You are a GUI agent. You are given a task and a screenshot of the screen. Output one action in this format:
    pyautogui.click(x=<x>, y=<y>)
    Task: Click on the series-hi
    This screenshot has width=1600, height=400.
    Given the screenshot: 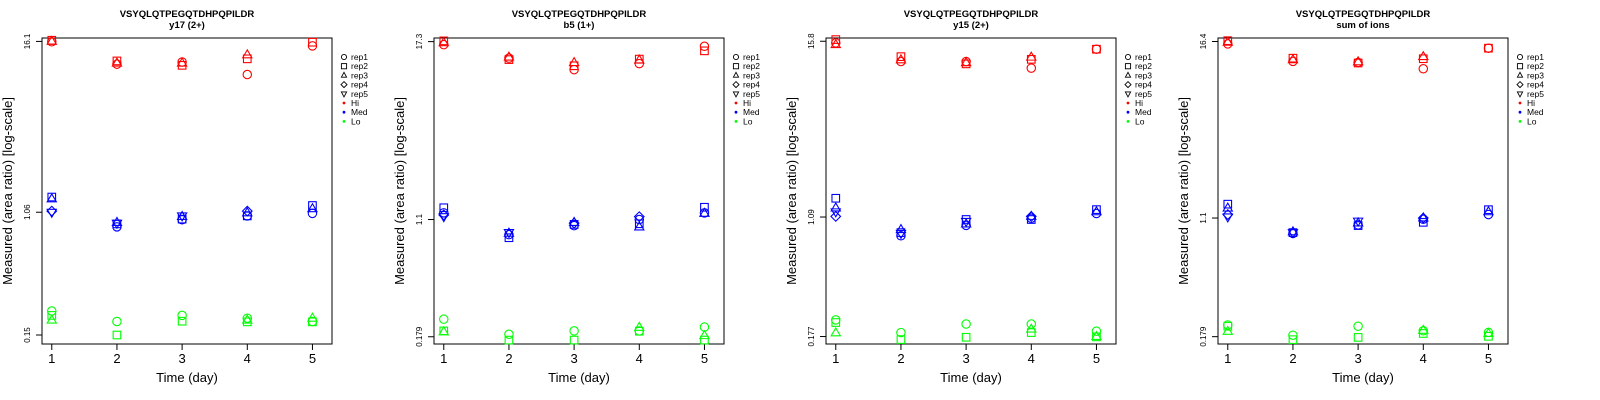 What is the action you would take?
    pyautogui.click(x=182, y=57)
    